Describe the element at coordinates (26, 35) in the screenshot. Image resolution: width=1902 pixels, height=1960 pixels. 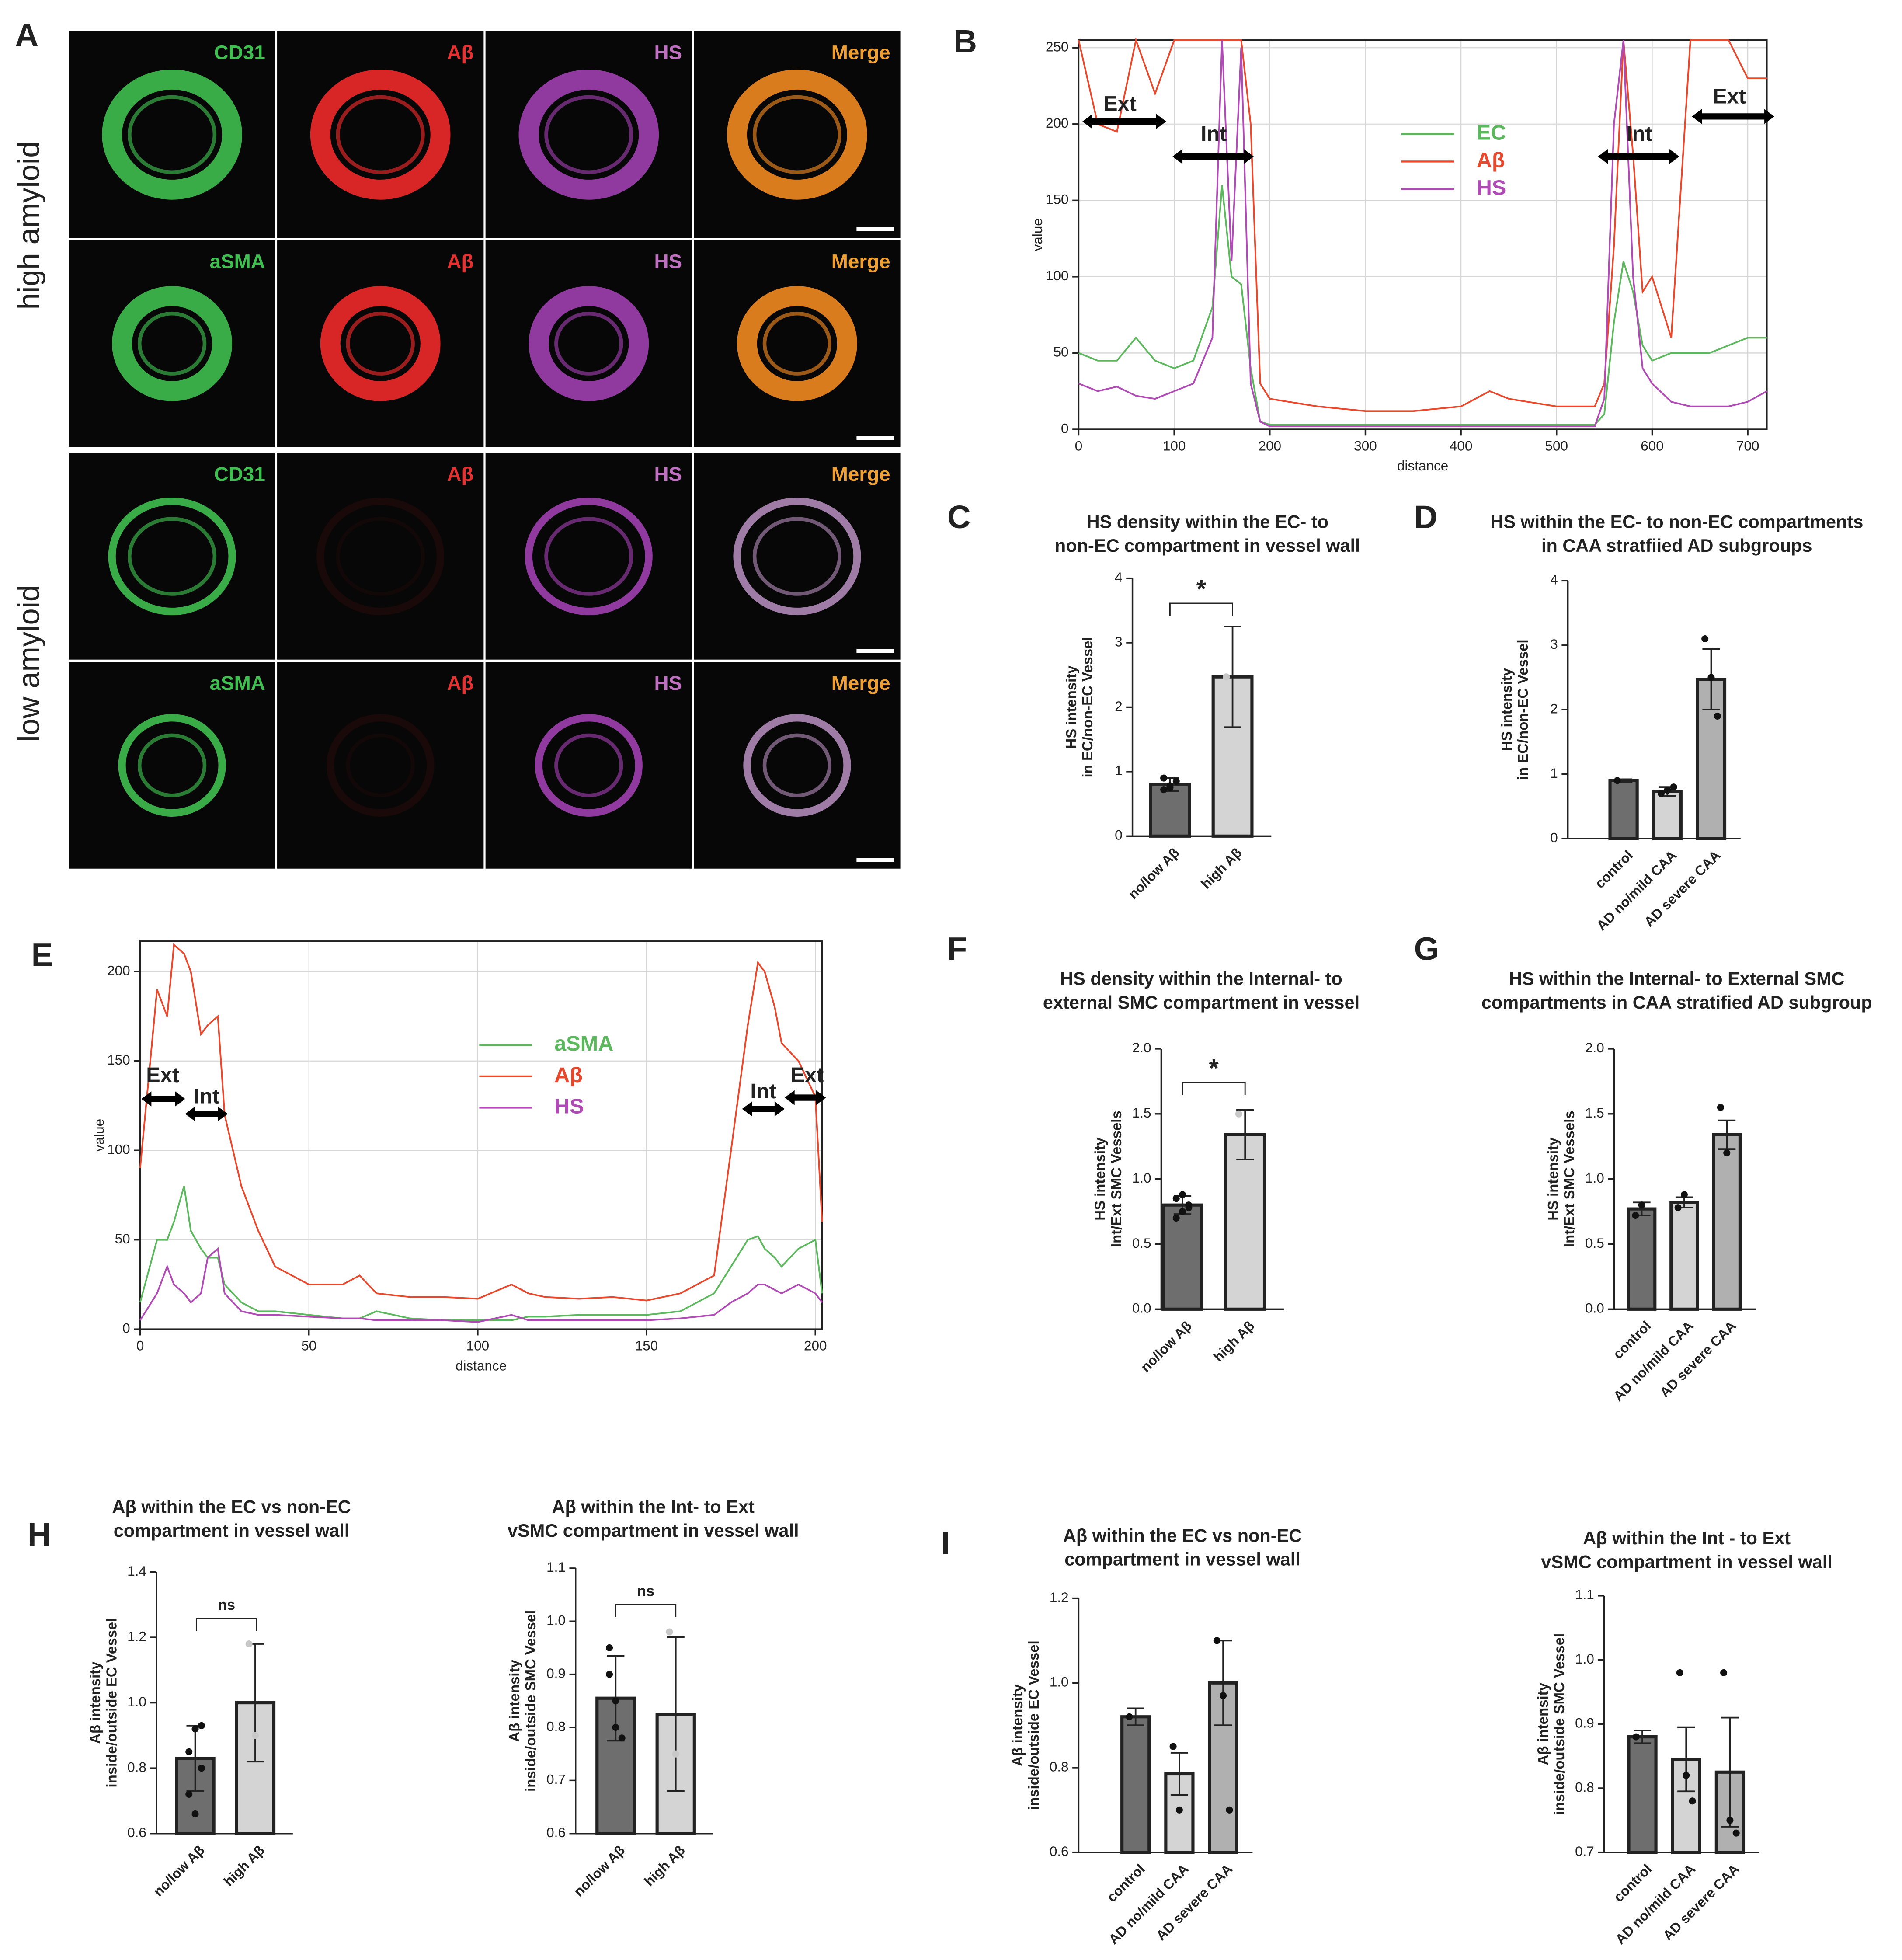
I see `panel-label: A` at that location.